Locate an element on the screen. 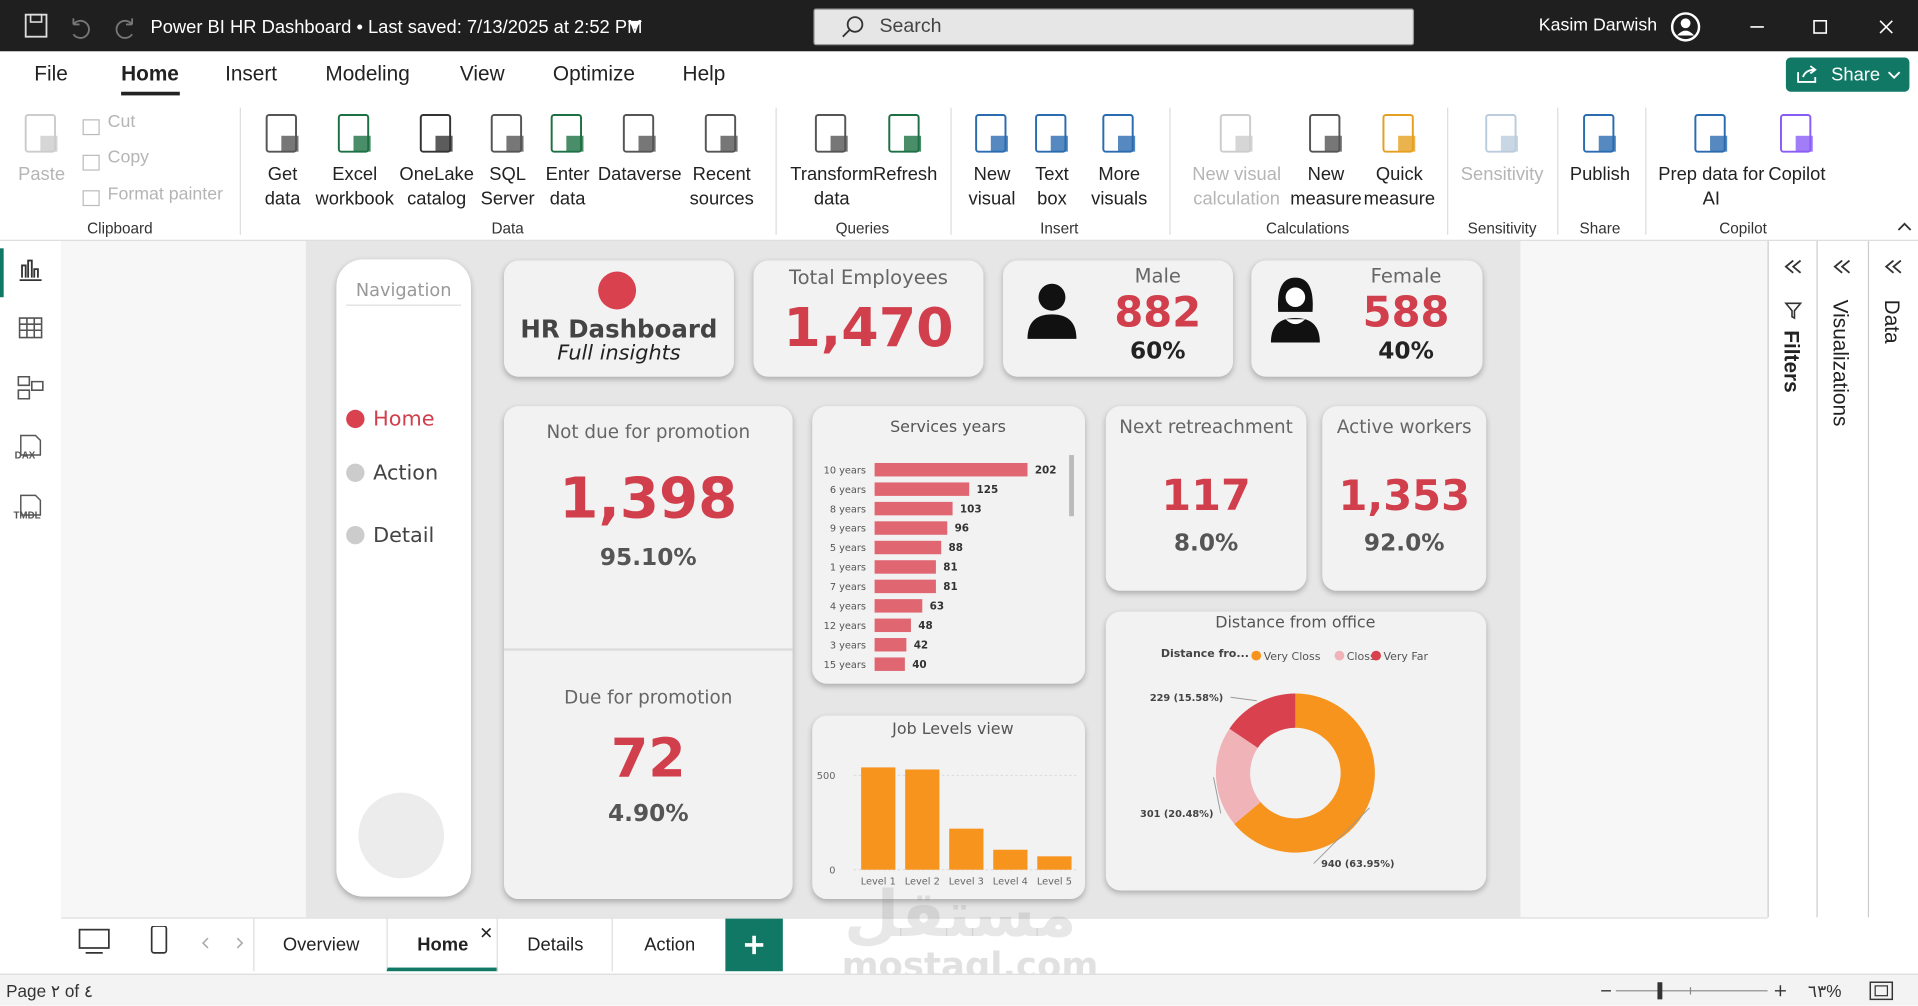 Image resolution: width=1918 pixels, height=1006 pixels. close is located at coordinates (1886, 27).